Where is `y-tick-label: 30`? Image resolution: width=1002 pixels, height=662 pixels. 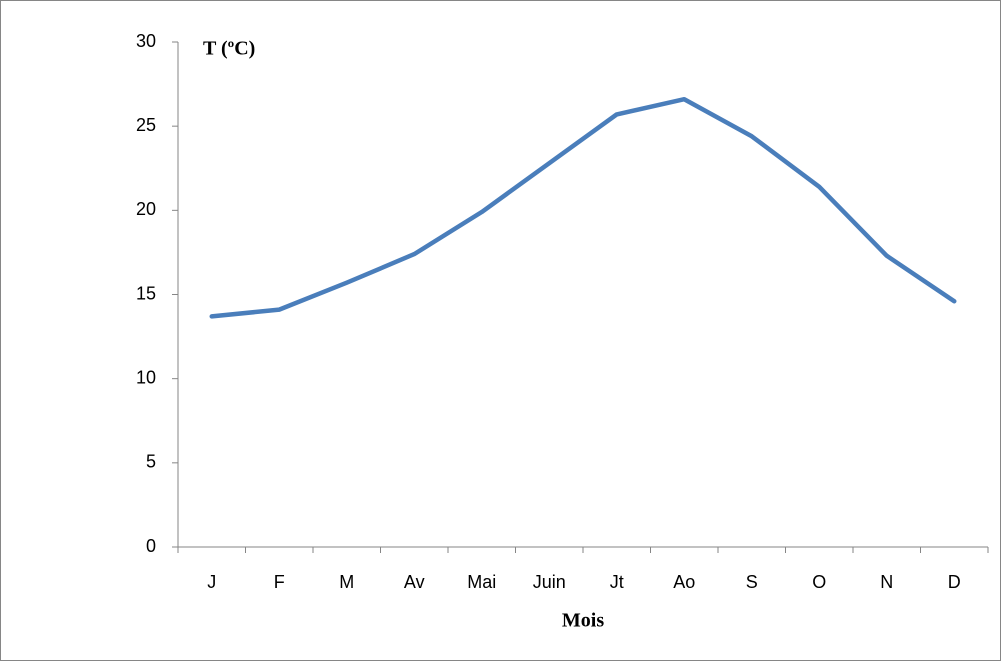 y-tick-label: 30 is located at coordinates (146, 41).